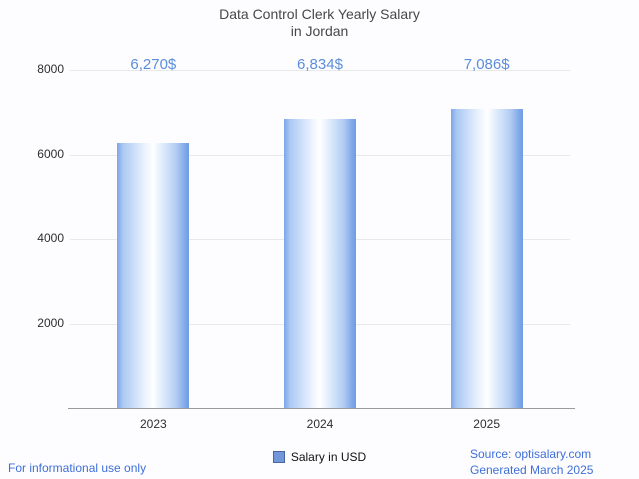 Image resolution: width=639 pixels, height=479 pixels. Describe the element at coordinates (50, 69) in the screenshot. I see `y-axis-tick-label: 8000` at that location.